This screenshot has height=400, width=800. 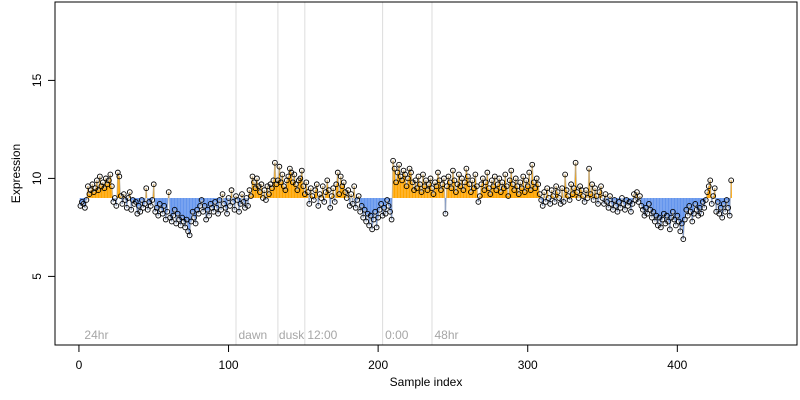 What do you see at coordinates (426, 382) in the screenshot?
I see `x-axis-label: Sample index` at bounding box center [426, 382].